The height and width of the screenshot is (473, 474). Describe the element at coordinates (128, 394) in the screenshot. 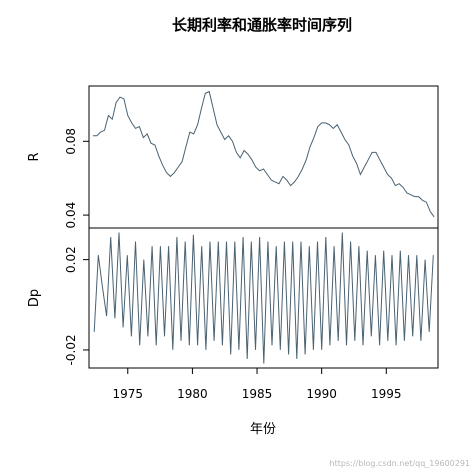

I see `x-tick-label: 1975` at that location.